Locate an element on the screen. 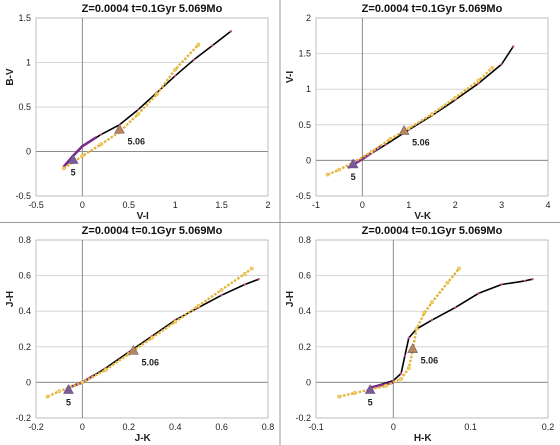 This screenshot has height=445, width=560. y-axis-label: B-V is located at coordinates (10, 77).